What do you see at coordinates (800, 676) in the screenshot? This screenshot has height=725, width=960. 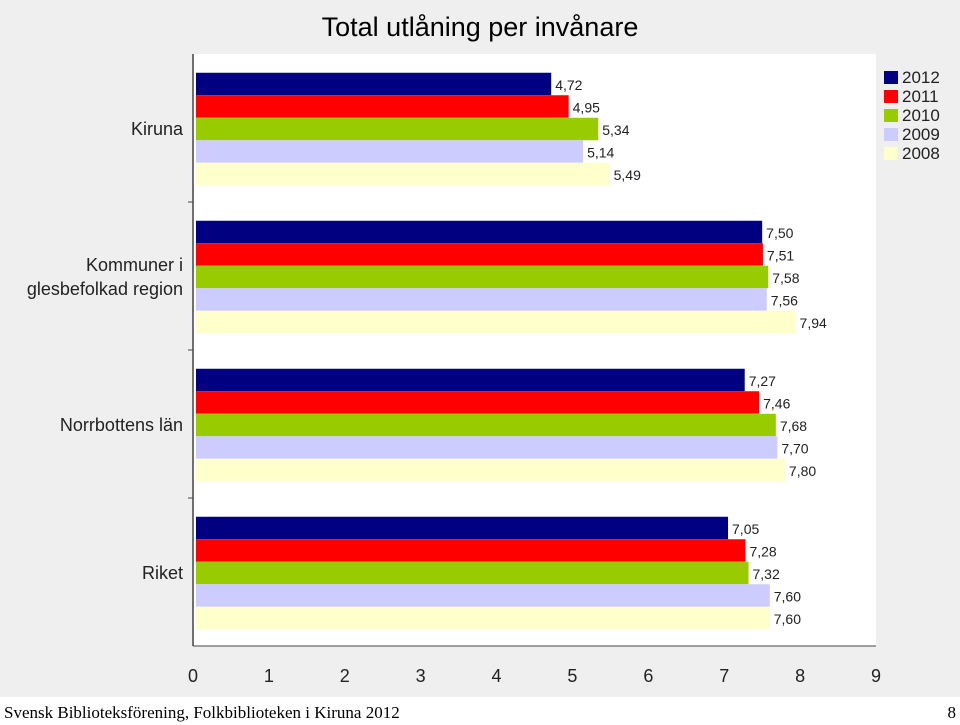 I see `x-tick-label: 8` at bounding box center [800, 676].